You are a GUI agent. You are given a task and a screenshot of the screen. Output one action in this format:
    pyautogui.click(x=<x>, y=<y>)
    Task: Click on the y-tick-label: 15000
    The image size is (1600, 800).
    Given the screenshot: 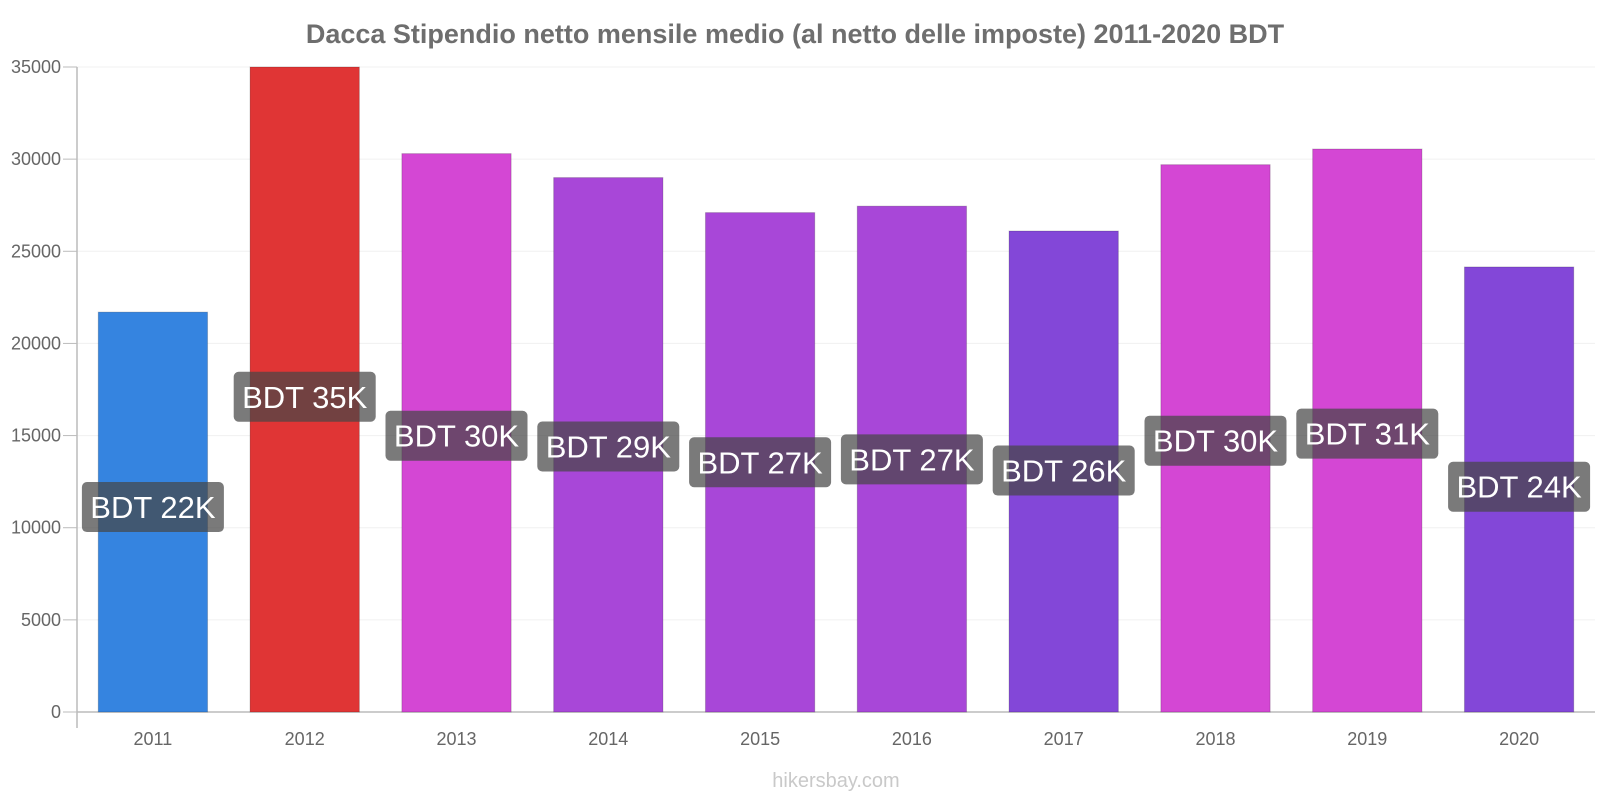 What is the action you would take?
    pyautogui.click(x=36, y=436)
    